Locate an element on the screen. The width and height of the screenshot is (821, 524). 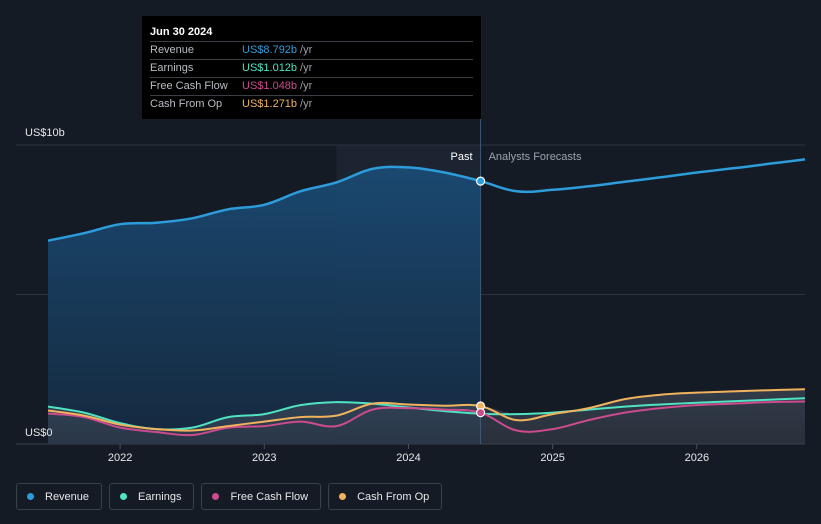
y-axis-top-label: US$10b is located at coordinates (45, 133).